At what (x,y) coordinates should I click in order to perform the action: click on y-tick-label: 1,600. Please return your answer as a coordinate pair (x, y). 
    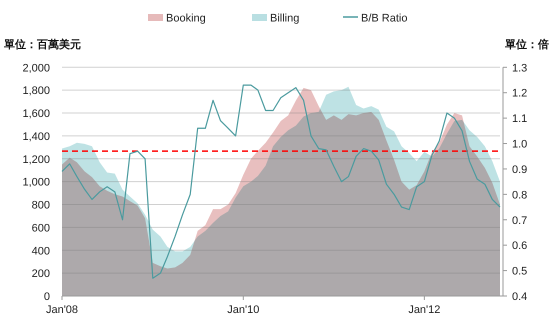
    Looking at the image, I should click on (36, 114).